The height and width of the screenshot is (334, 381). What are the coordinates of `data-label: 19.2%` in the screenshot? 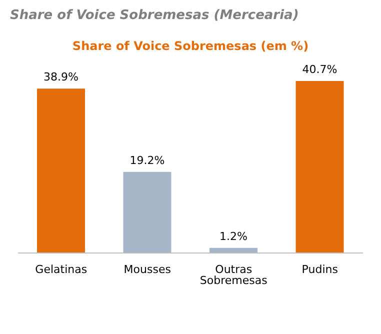 It's located at (147, 160).